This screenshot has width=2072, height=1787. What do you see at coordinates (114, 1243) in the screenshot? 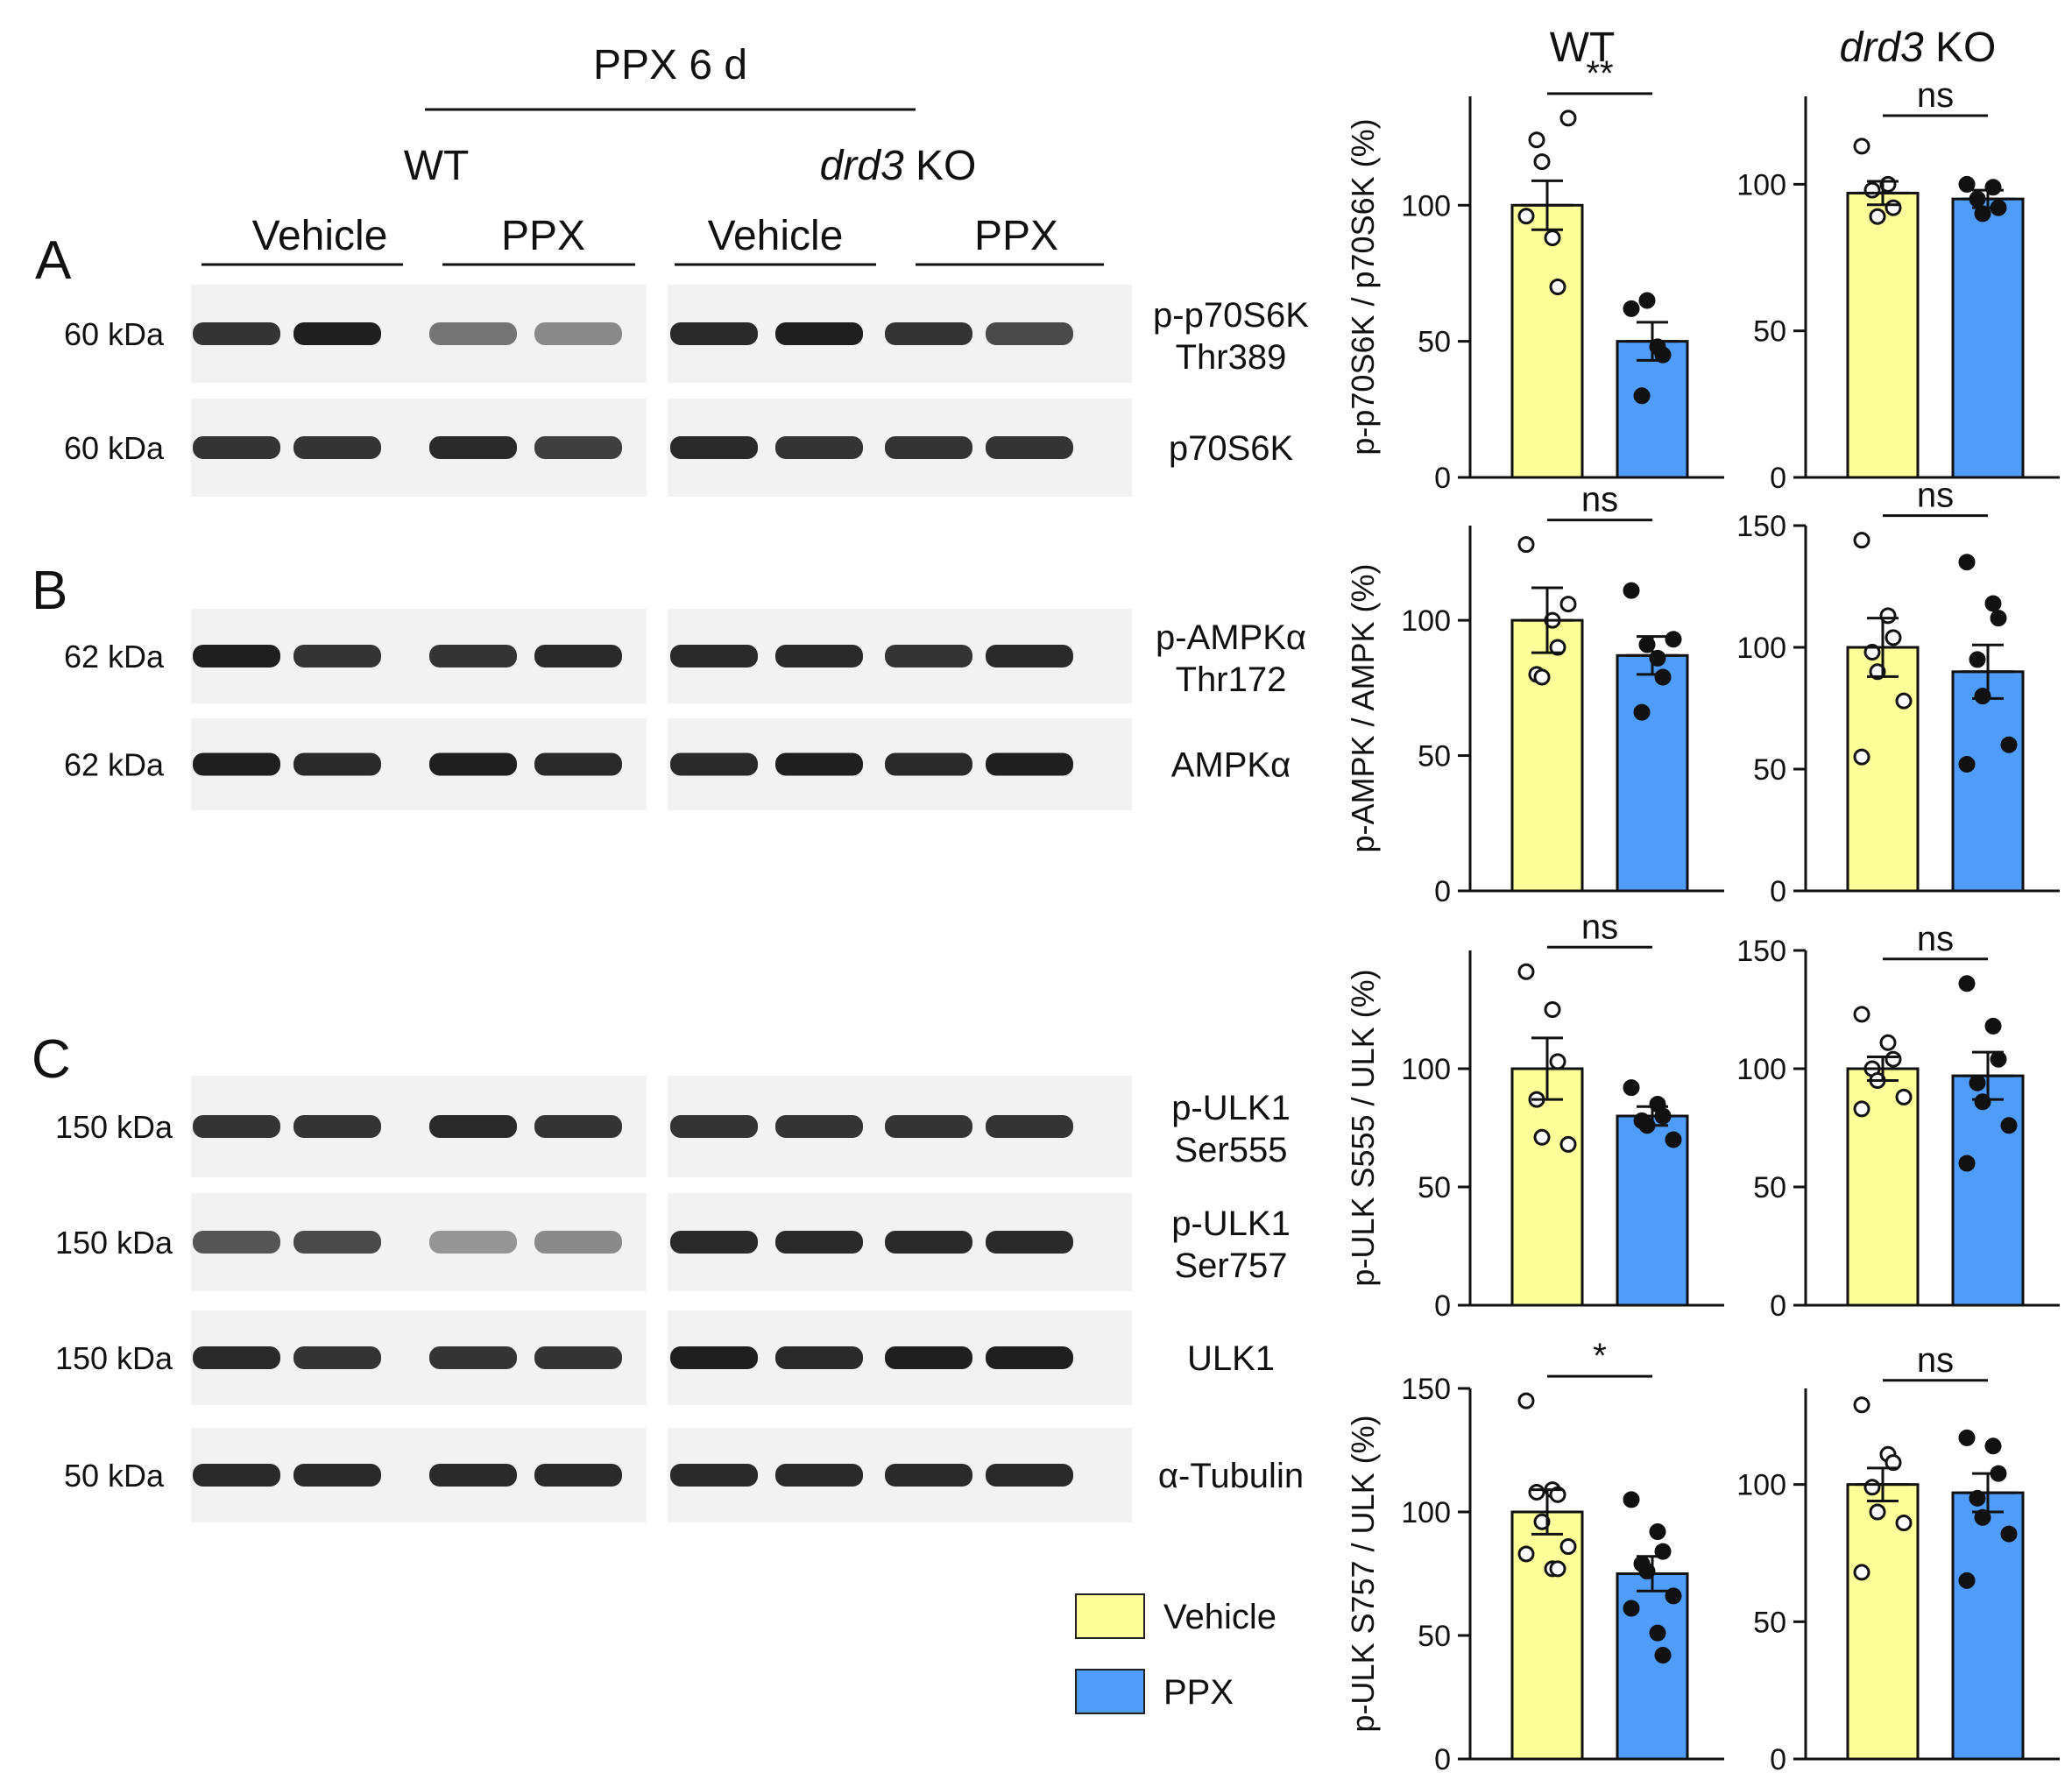
I see `kda-label: 150 kDa` at bounding box center [114, 1243].